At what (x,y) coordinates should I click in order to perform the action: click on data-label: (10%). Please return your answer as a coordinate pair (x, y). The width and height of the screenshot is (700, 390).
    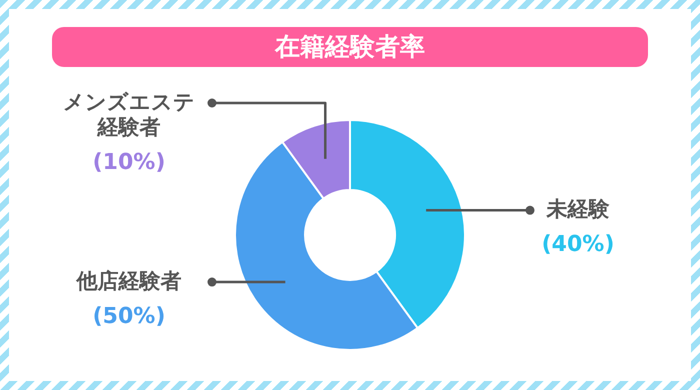
    Looking at the image, I should click on (129, 163).